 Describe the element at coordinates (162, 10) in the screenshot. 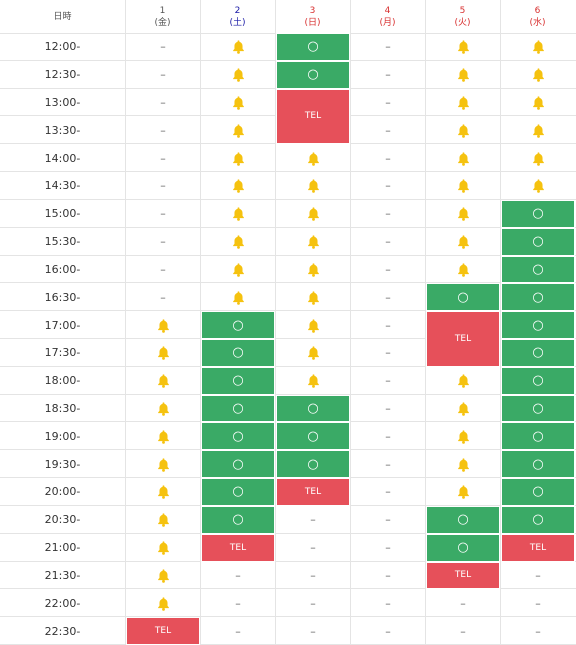

I see `day-day: 1` at that location.